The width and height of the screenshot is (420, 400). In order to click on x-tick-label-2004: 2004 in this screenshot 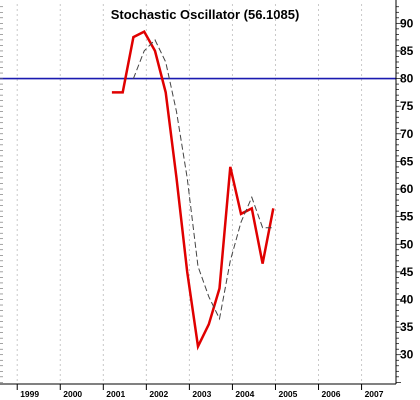, I will do `click(244, 394)`.